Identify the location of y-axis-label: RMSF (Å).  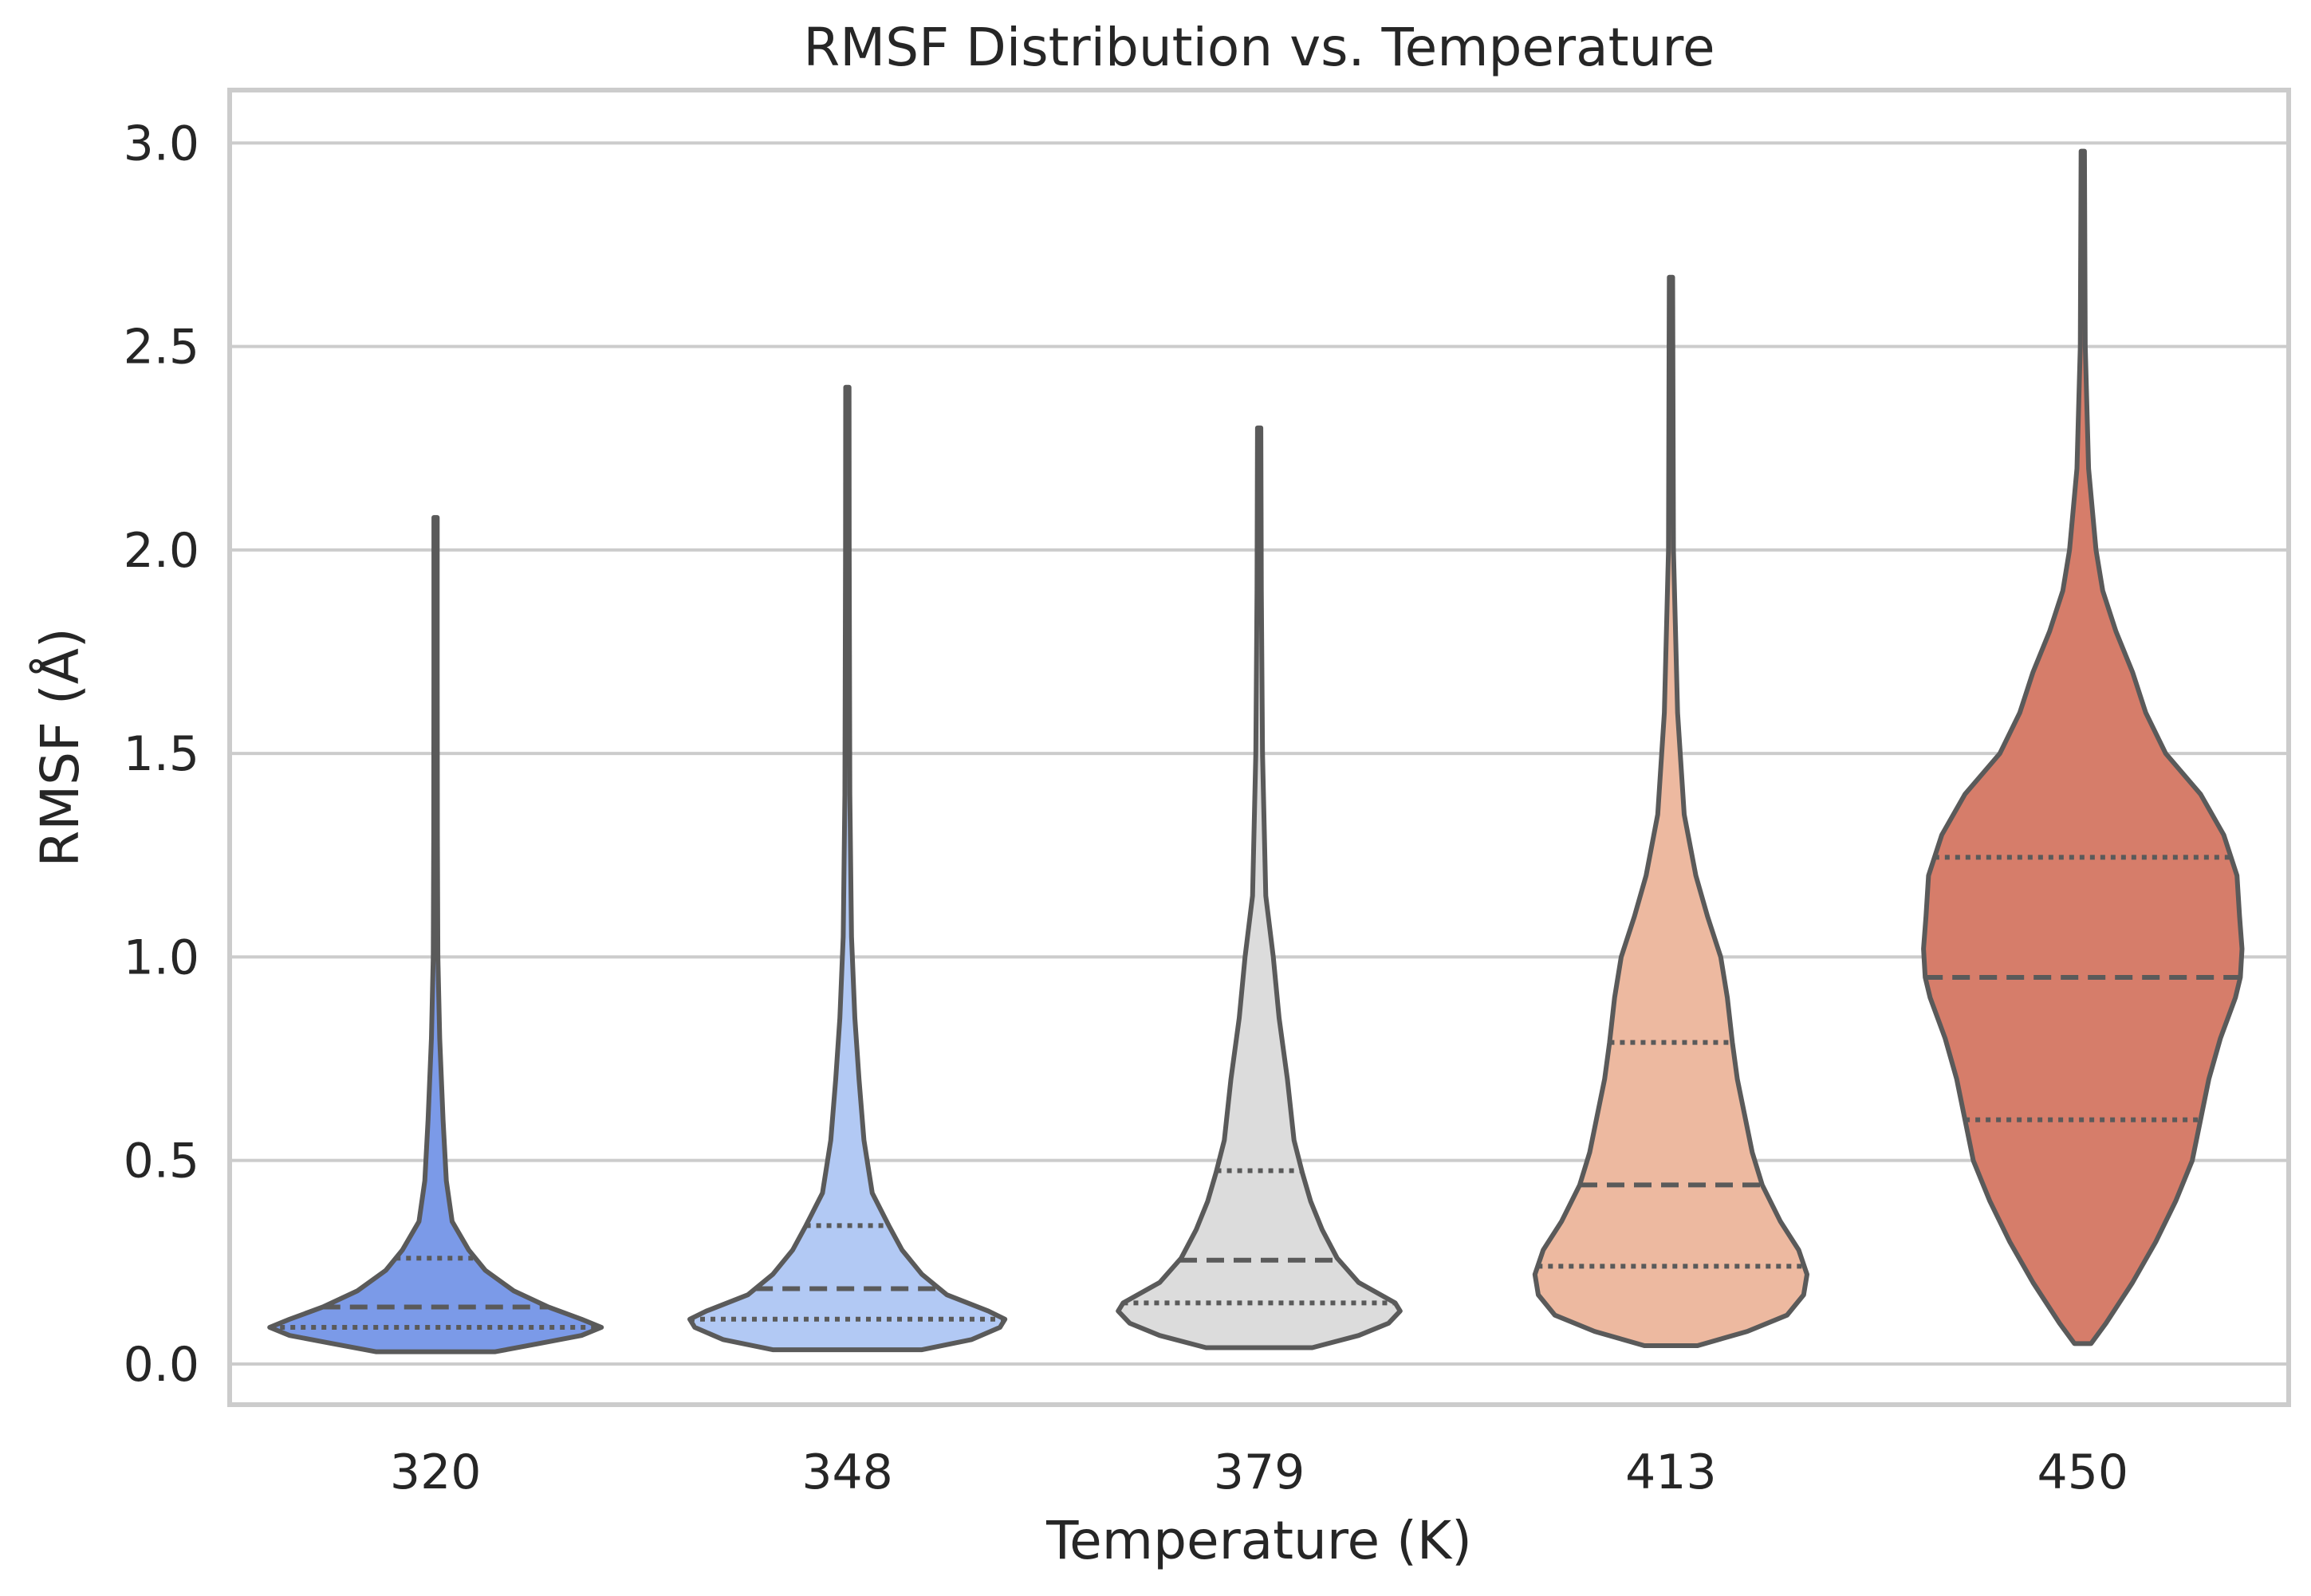
(60, 747).